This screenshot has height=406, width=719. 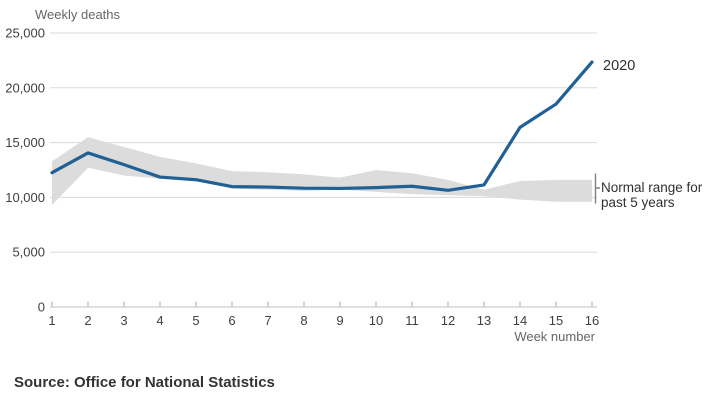 What do you see at coordinates (323, 320) in the screenshot?
I see `x-tick-labels: 1 2 3 4 5 6 7 8 9 10 11 12 13 14 15 16` at bounding box center [323, 320].